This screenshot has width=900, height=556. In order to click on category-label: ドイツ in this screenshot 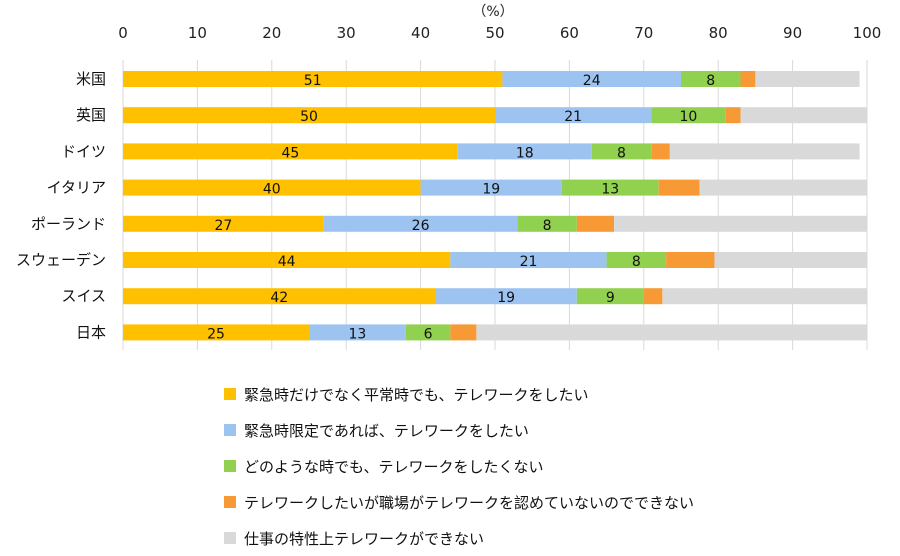, I will do `click(83, 151)`.